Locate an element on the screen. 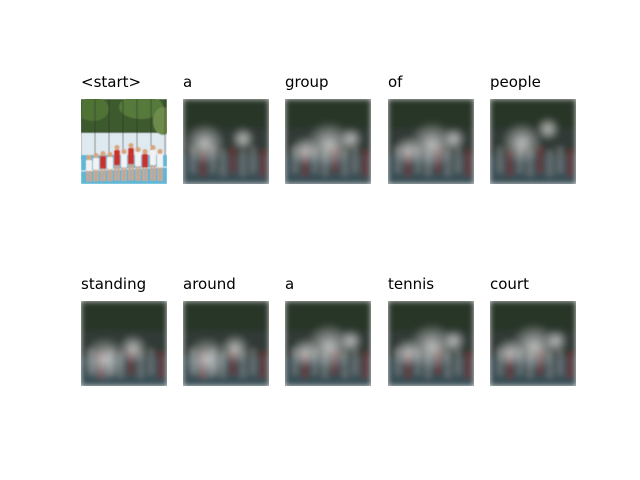 The width and height of the screenshot is (640, 480). frame-word: around is located at coordinates (209, 284).